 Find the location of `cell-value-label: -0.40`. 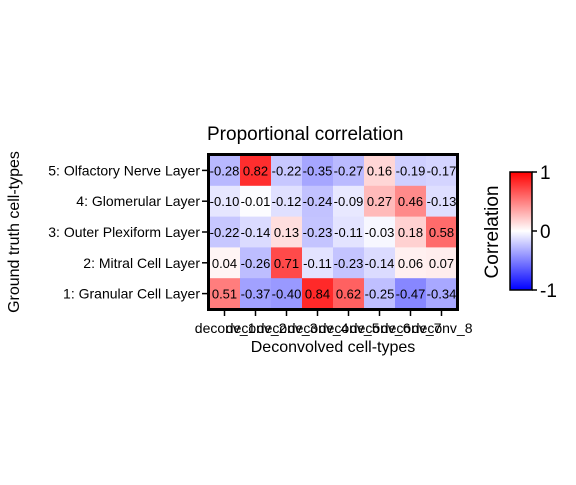

cell-value-label: -0.40 is located at coordinates (287, 294).